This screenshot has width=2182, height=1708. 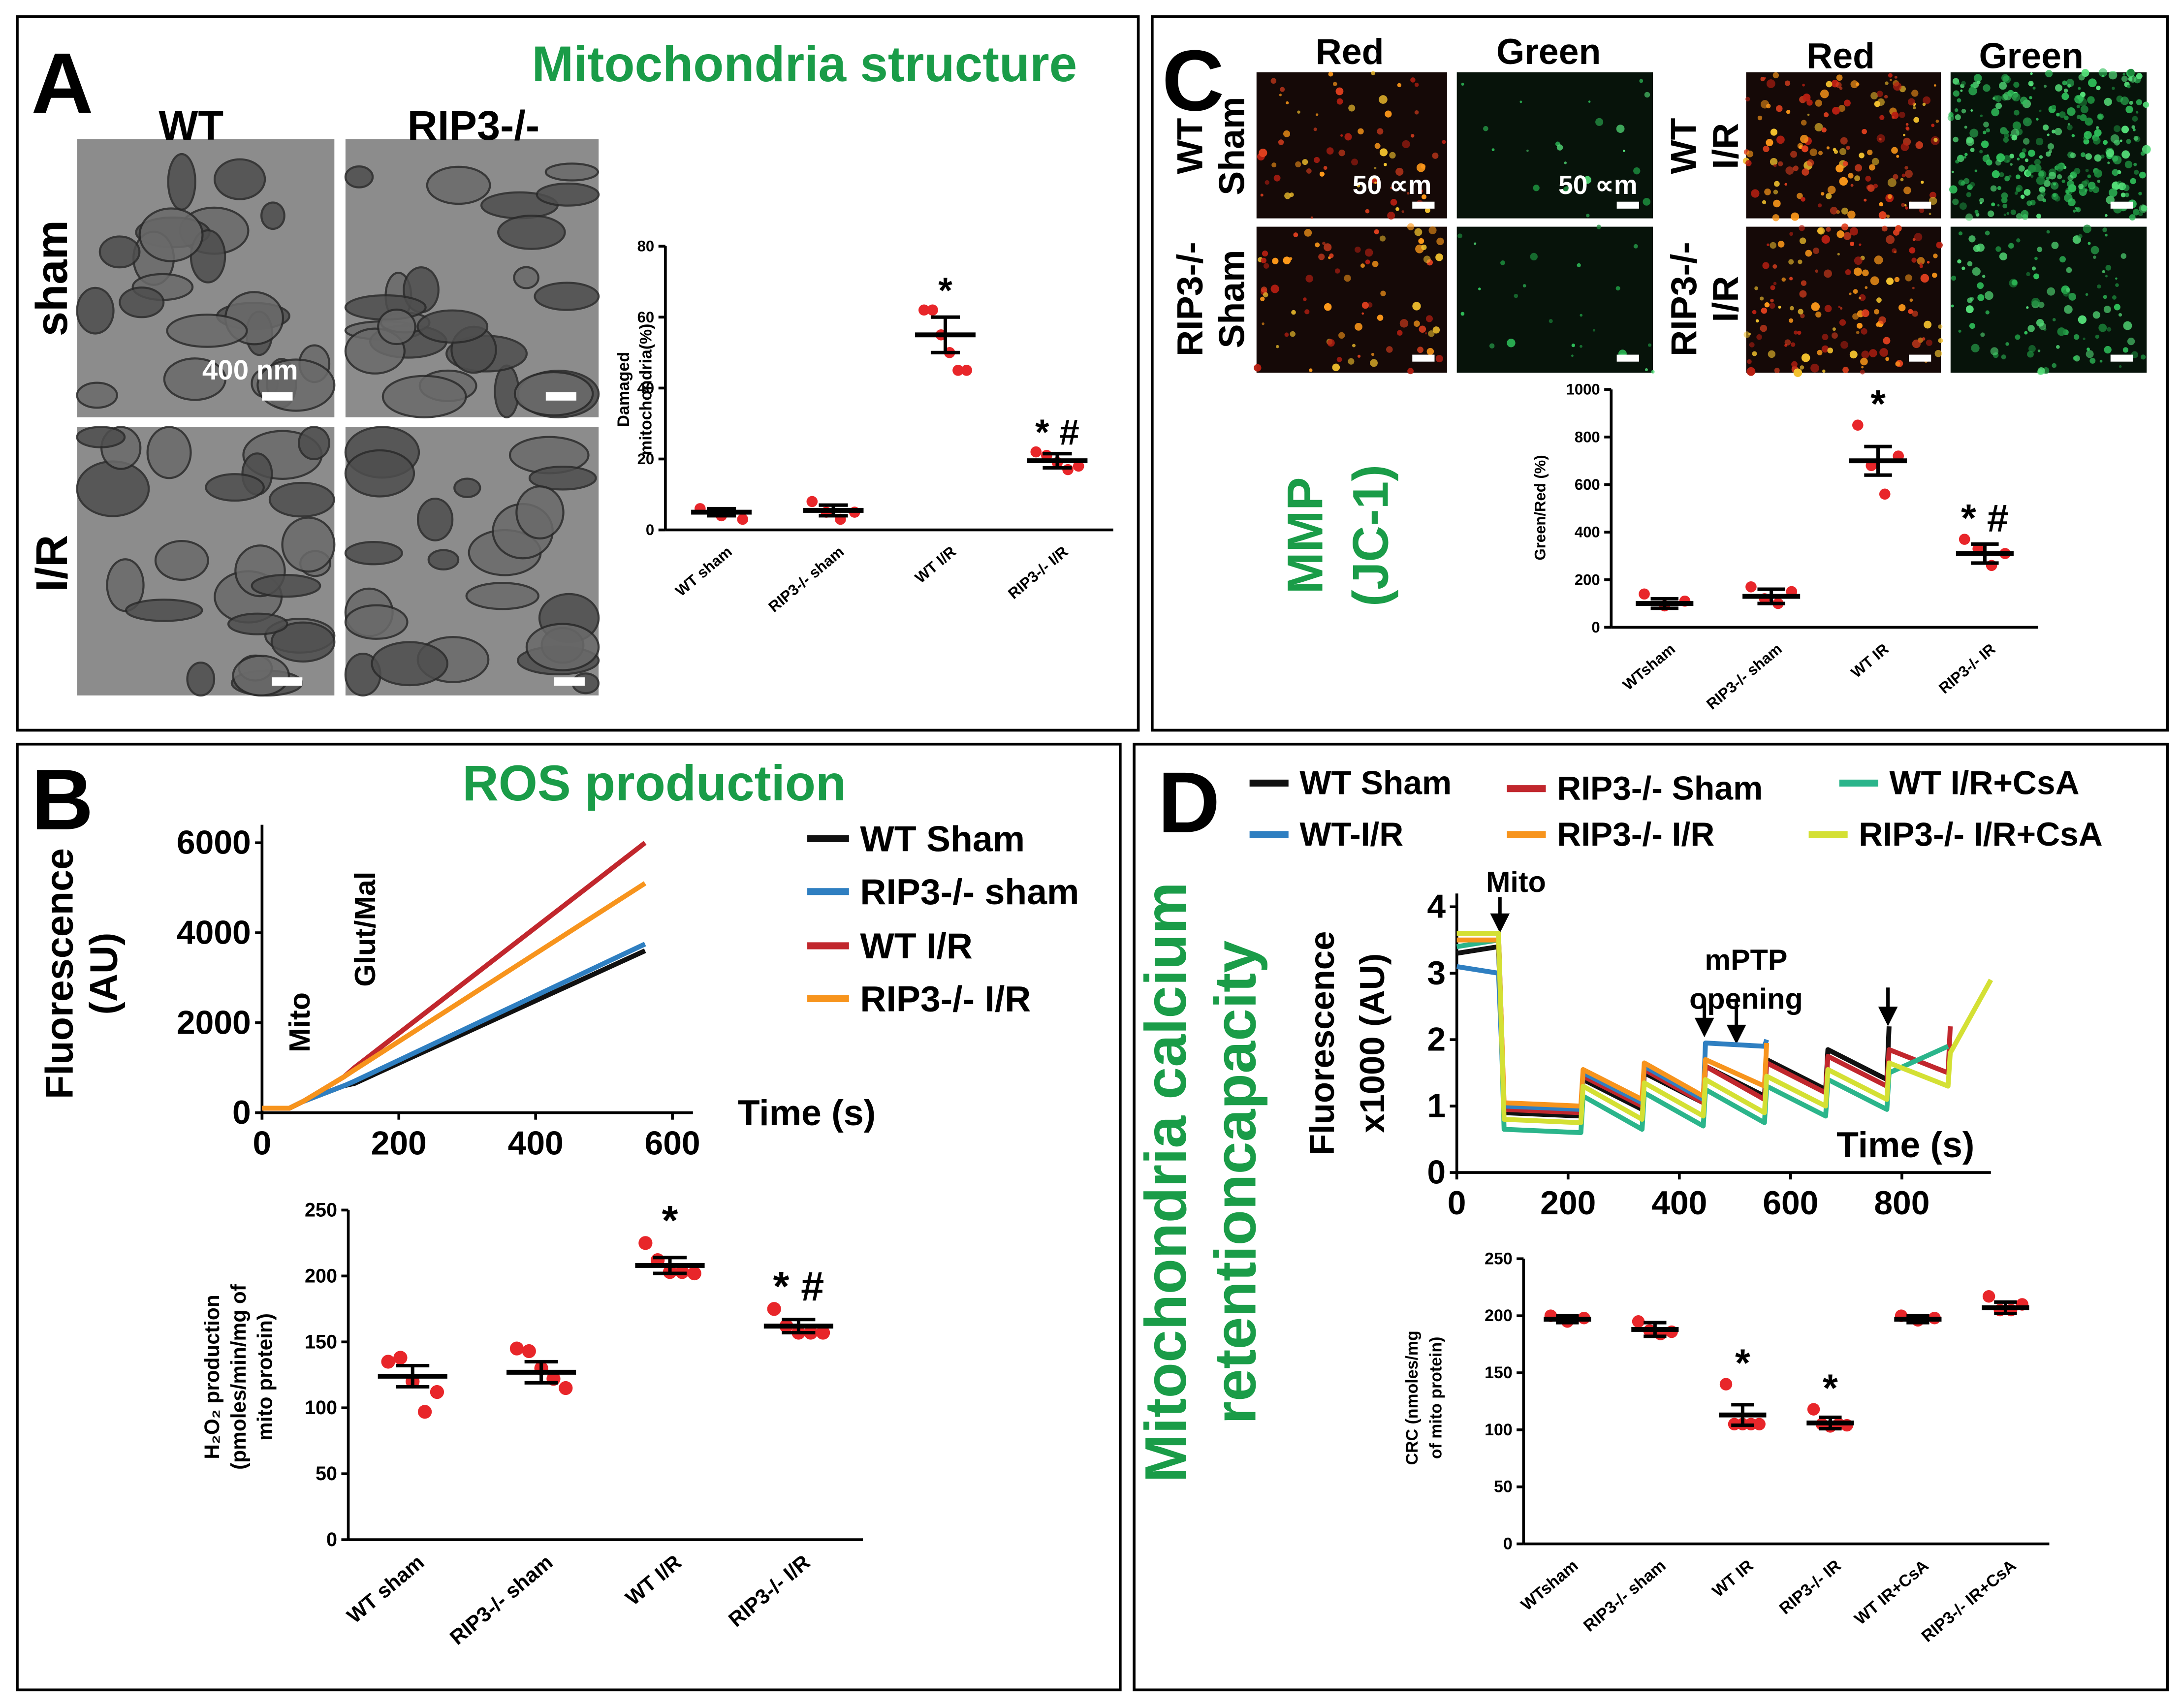 I want to click on legend-label: WT I/R+CsA, so click(x=1984, y=782).